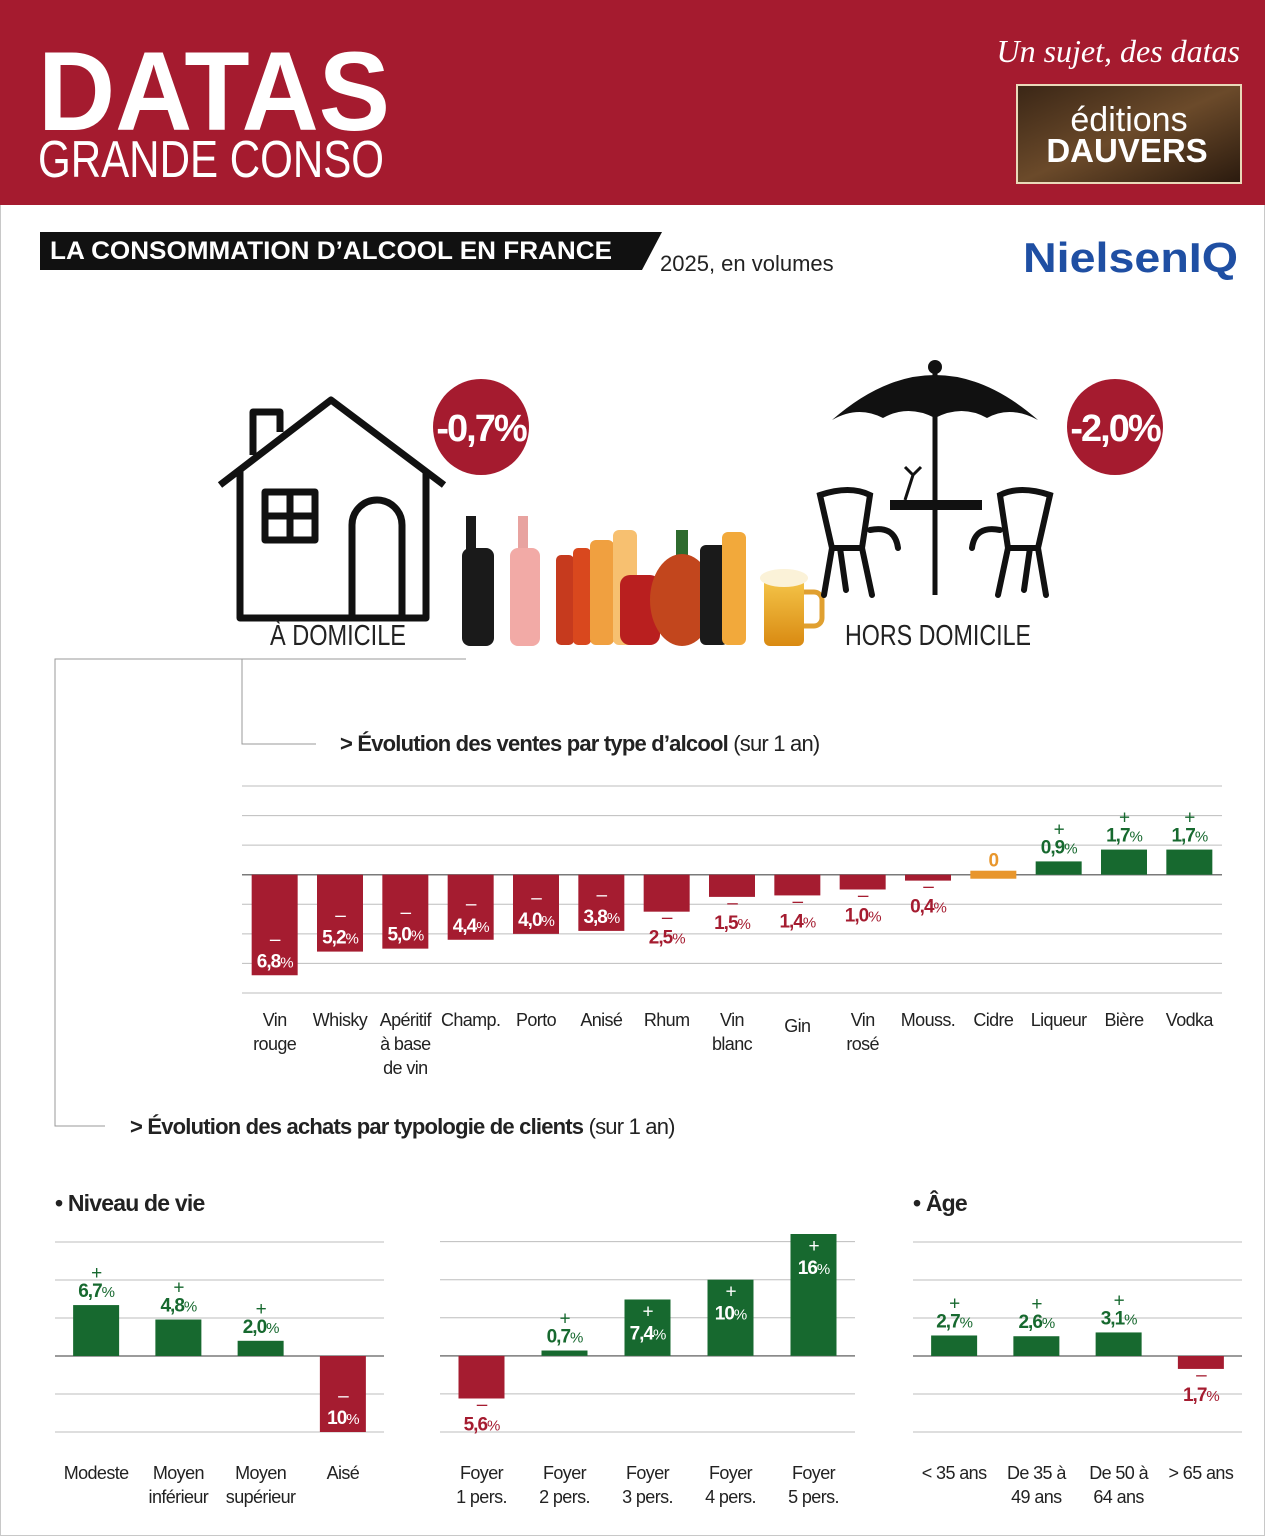 Image resolution: width=1265 pixels, height=1536 pixels. Describe the element at coordinates (667, 1020) in the screenshot. I see `x-tick-label: Rhum` at that location.